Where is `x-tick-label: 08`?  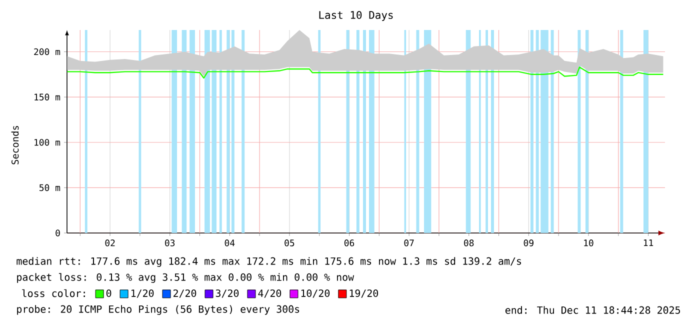
x-tick-label: 08 is located at coordinates (469, 243).